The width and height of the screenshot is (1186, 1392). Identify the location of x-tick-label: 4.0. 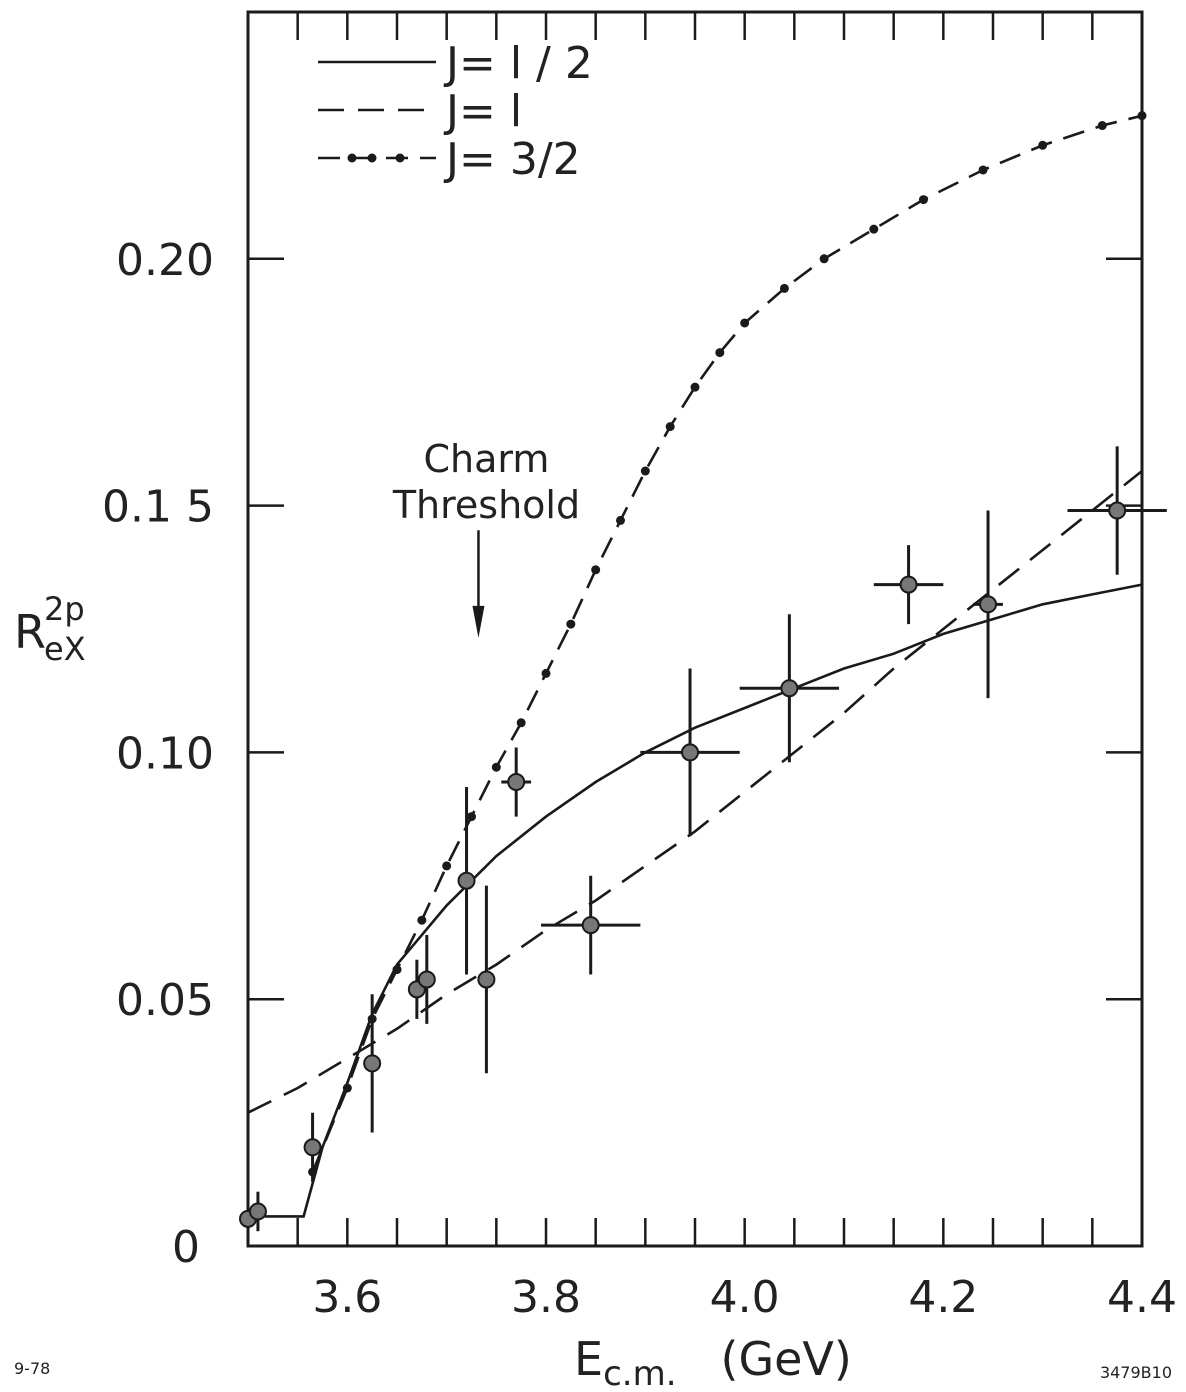
(745, 1297).